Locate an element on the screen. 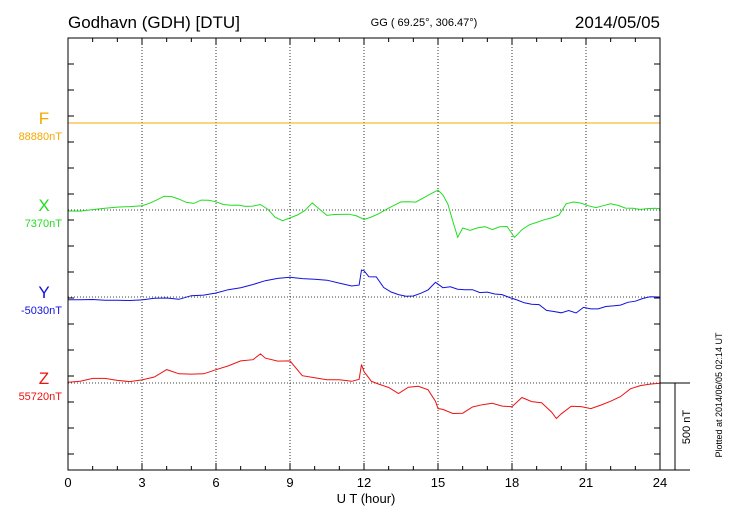  x-tick-label: 6 is located at coordinates (215, 482).